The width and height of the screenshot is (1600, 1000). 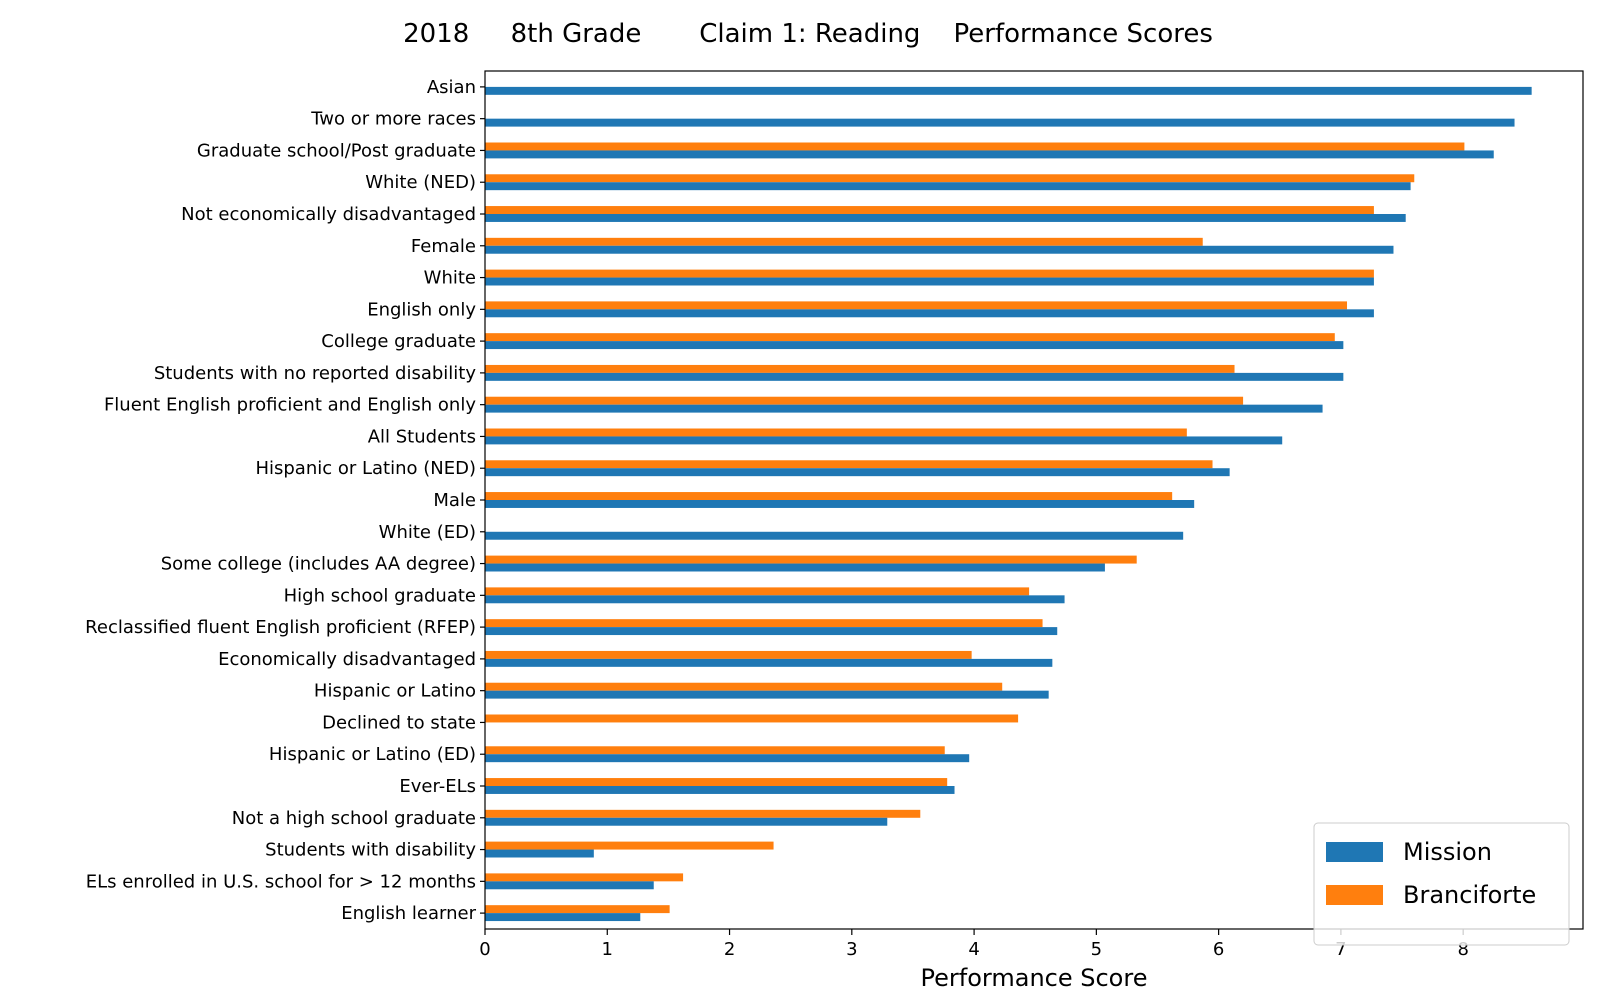 What do you see at coordinates (914, 345) in the screenshot?
I see `bar-mission-college-graduate` at bounding box center [914, 345].